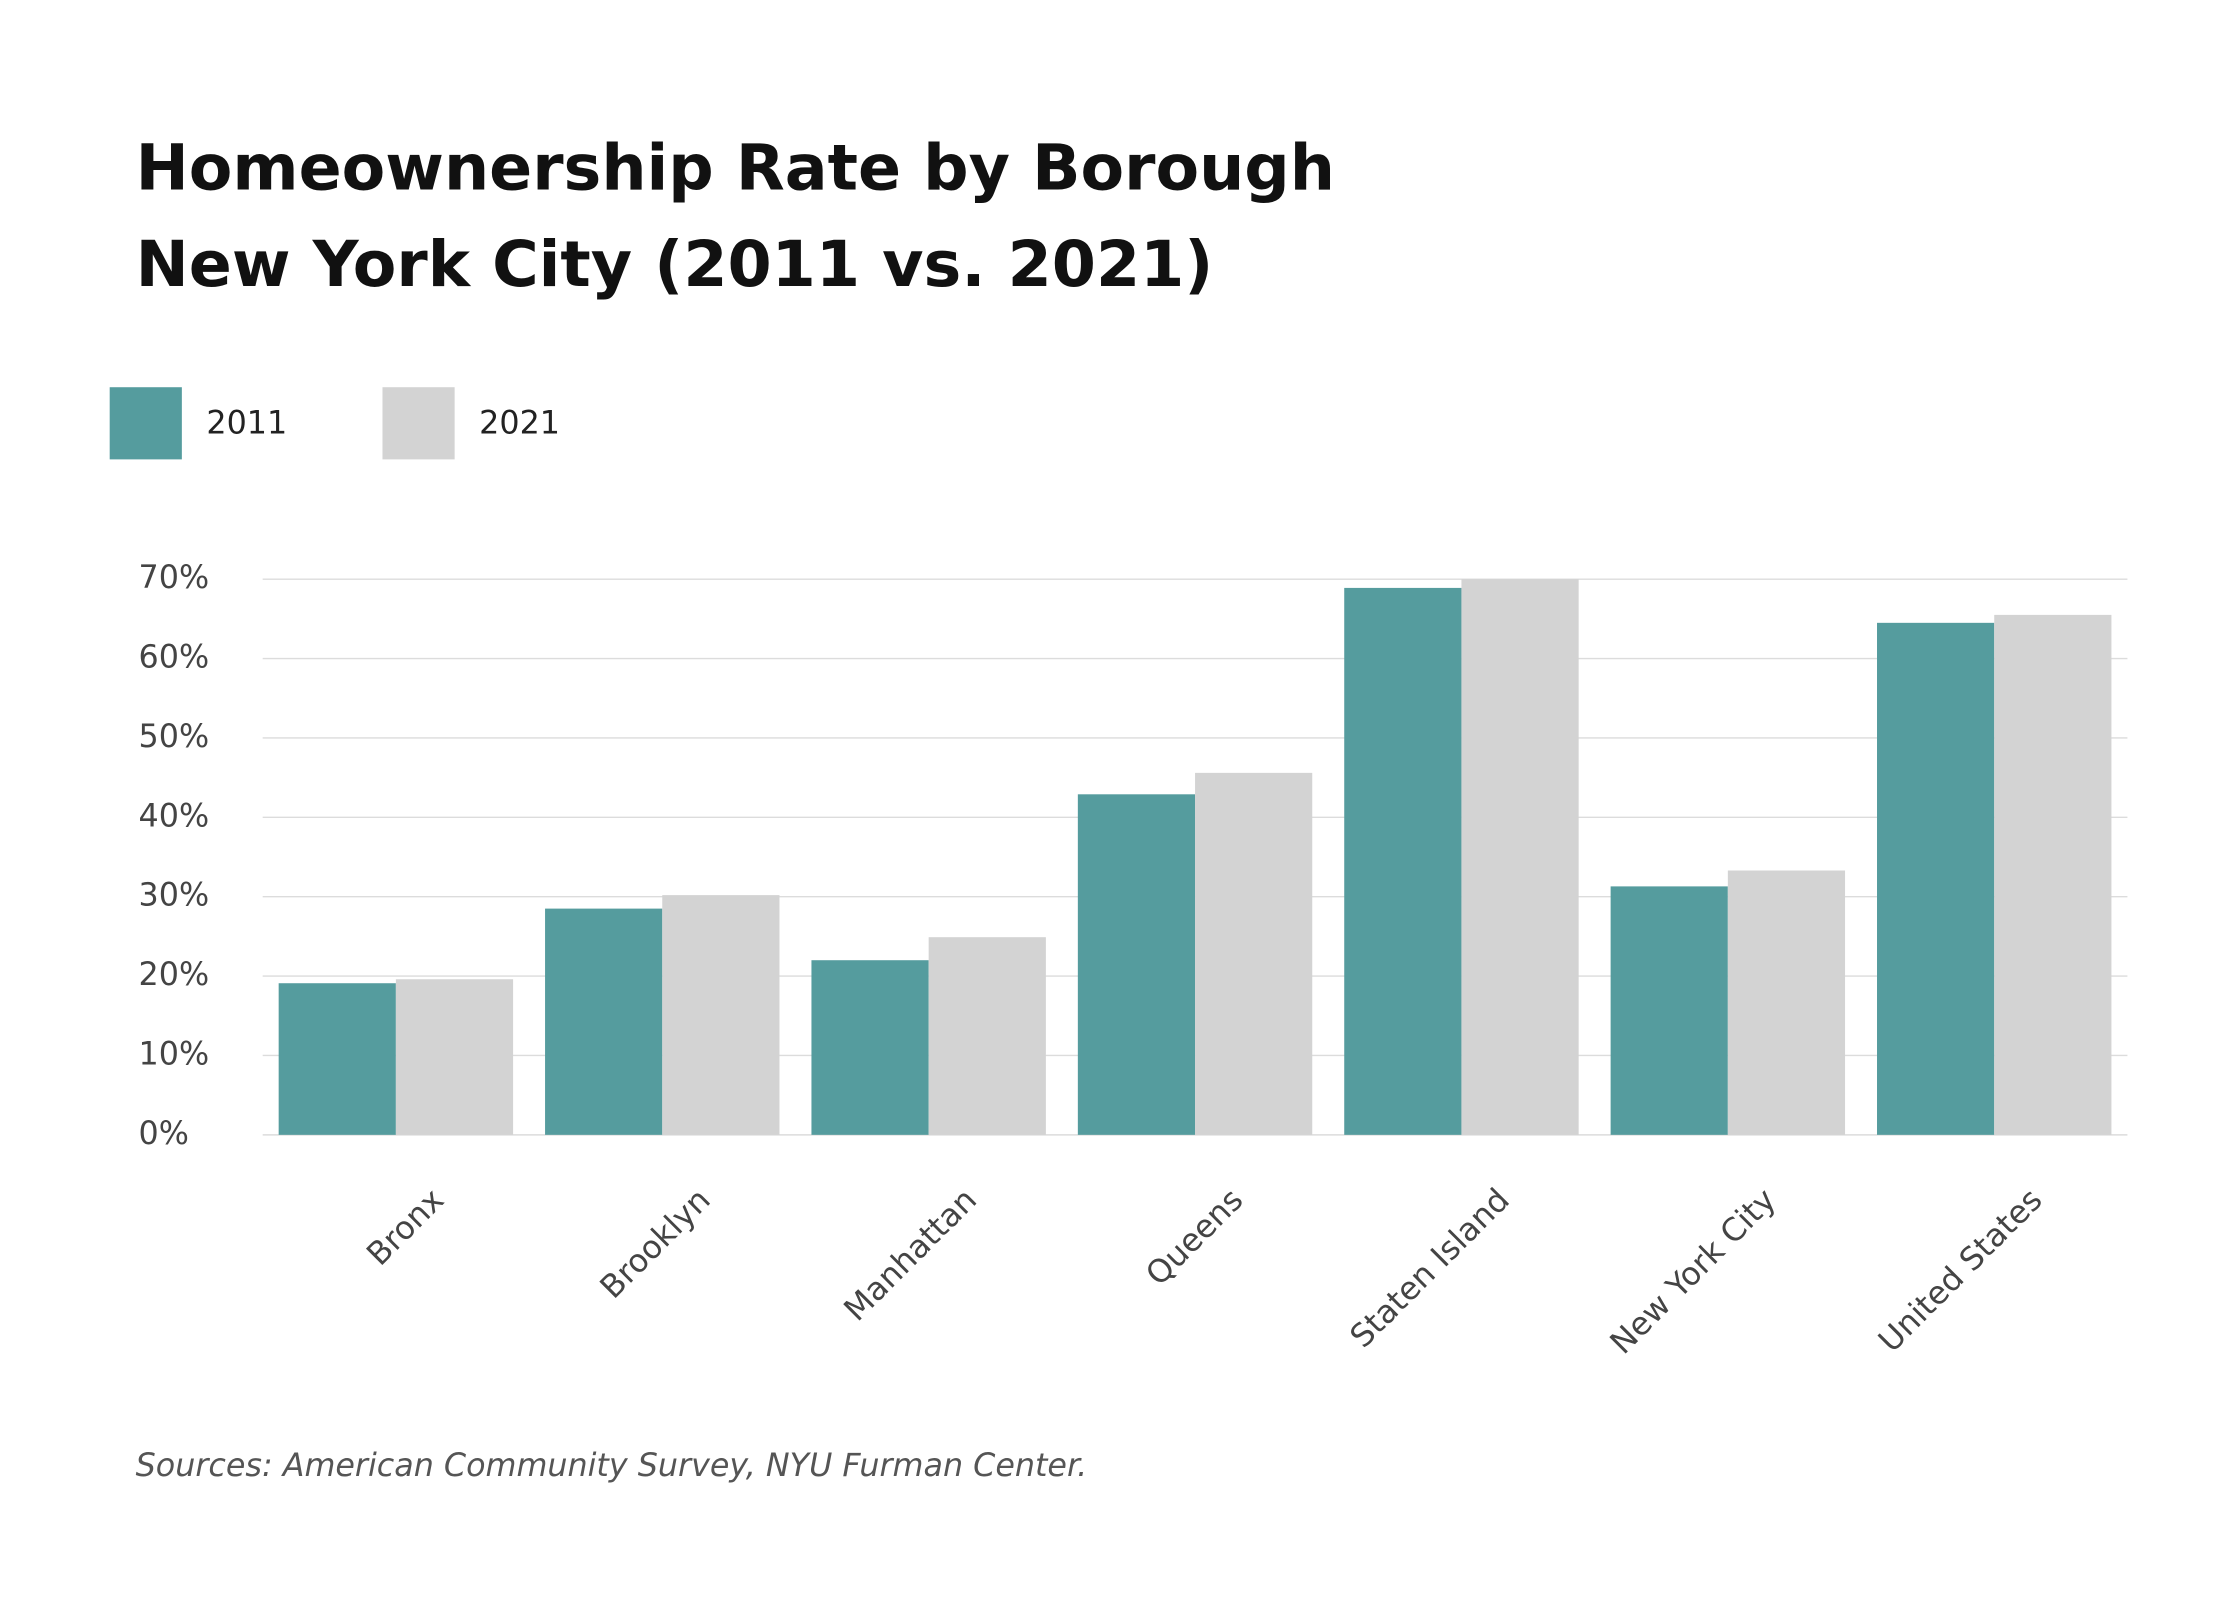 The image size is (2240, 1600). What do you see at coordinates (675, 264) in the screenshot?
I see `chart-subtitle: New York City (2011 vs. 2021)` at bounding box center [675, 264].